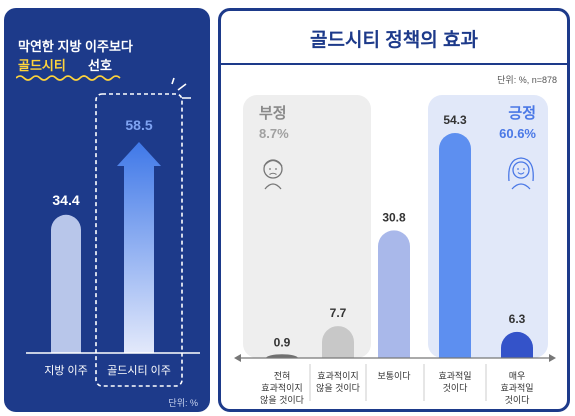 The width and height of the screenshot is (575, 416). What do you see at coordinates (517, 376) in the screenshot?
I see `tick-label: 매우` at bounding box center [517, 376].